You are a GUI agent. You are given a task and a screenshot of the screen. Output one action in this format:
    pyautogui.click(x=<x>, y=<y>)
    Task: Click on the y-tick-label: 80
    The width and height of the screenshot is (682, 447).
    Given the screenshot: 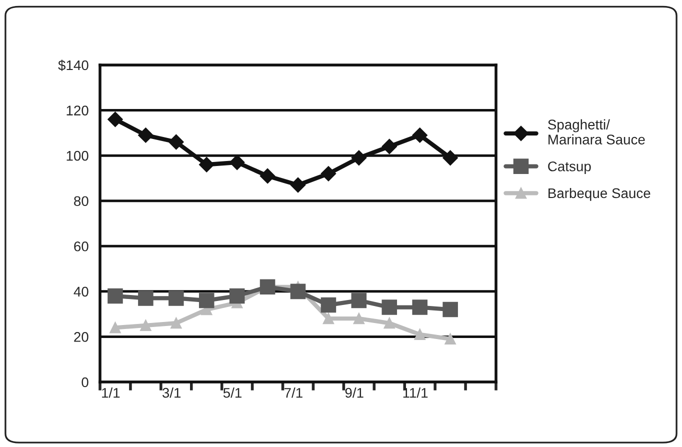 What is the action you would take?
    pyautogui.click(x=81, y=201)
    